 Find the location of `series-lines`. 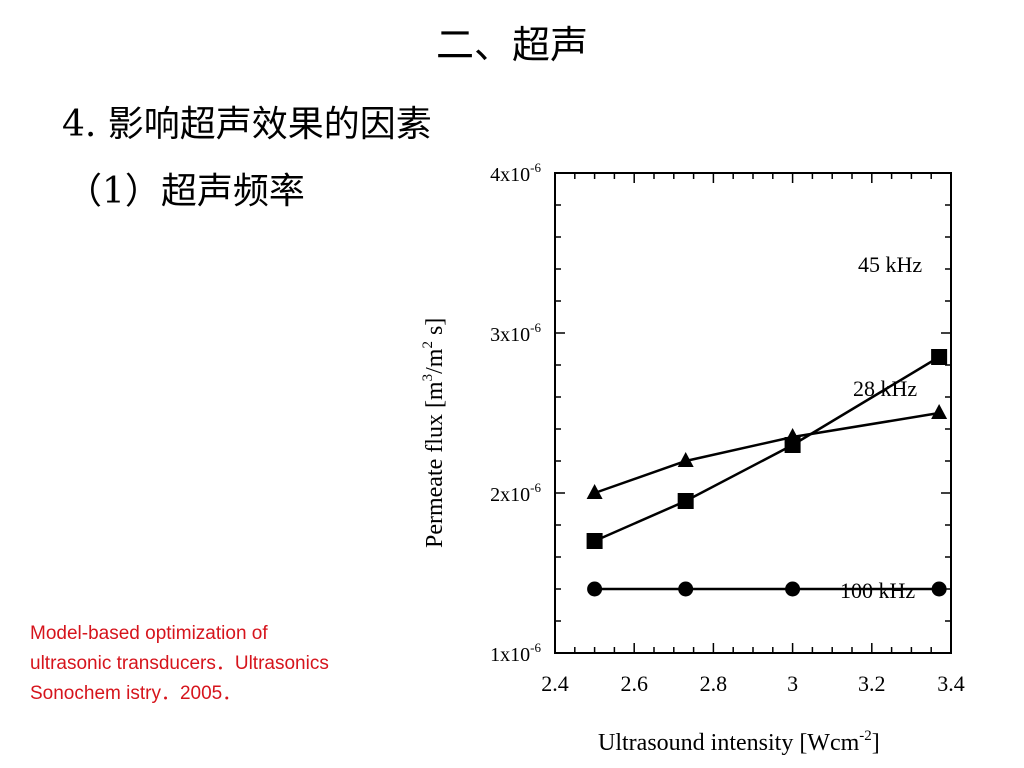

series-lines is located at coordinates (767, 473).